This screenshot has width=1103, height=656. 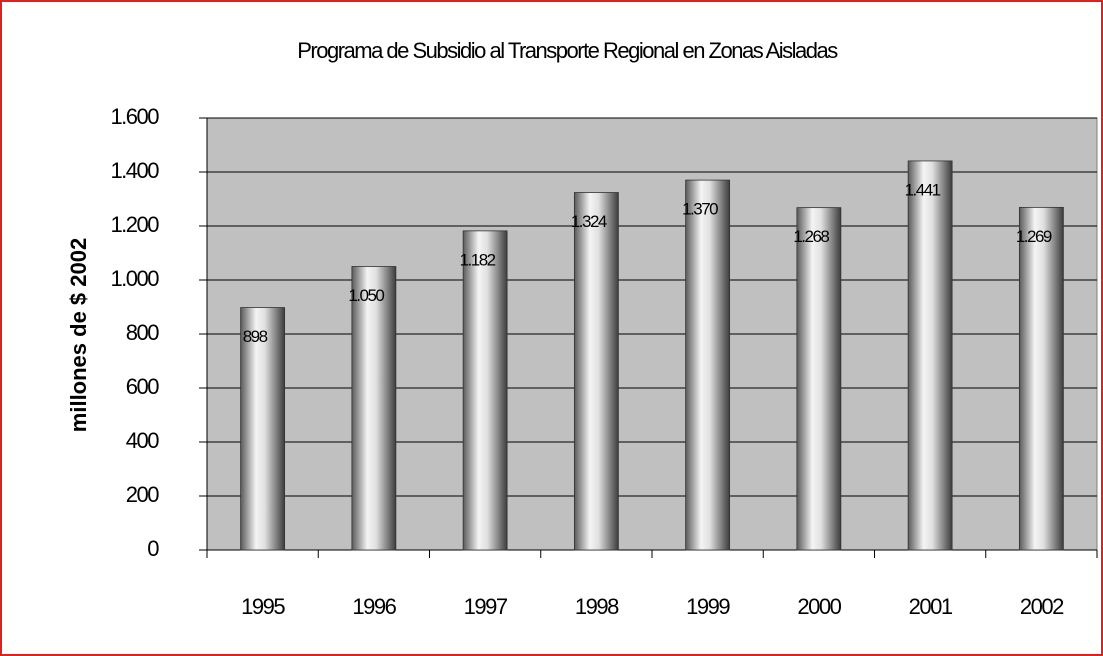 What do you see at coordinates (134, 278) in the screenshot?
I see `y-tick-label: 1.000` at bounding box center [134, 278].